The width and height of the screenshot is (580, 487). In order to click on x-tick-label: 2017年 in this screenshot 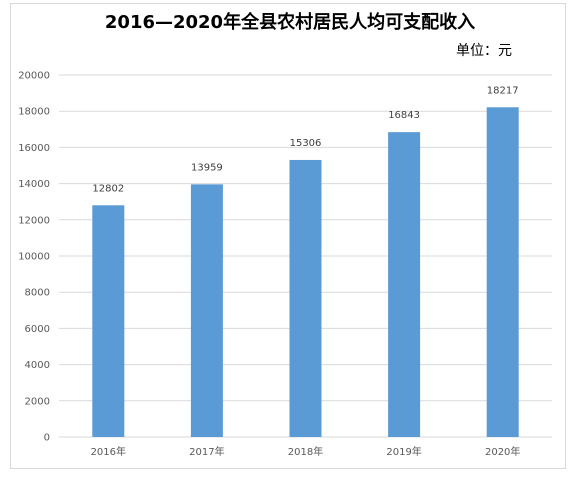, I will do `click(206, 451)`.